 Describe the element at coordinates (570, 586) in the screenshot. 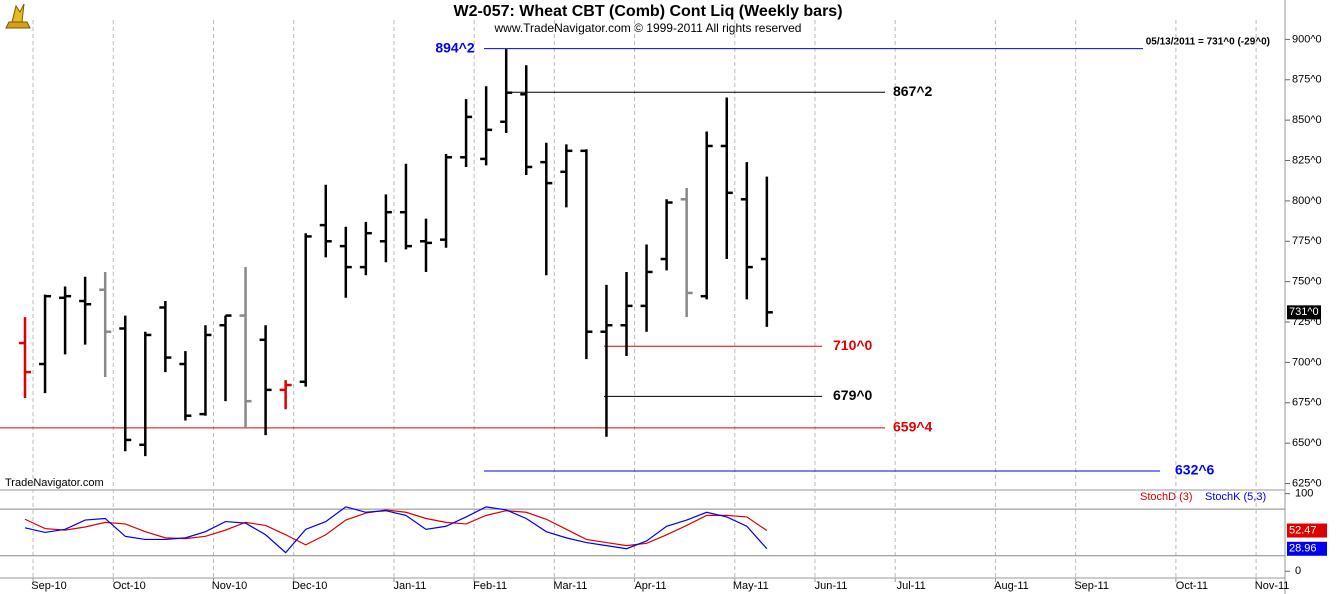

I see `x-tick-label: Mar-11` at that location.